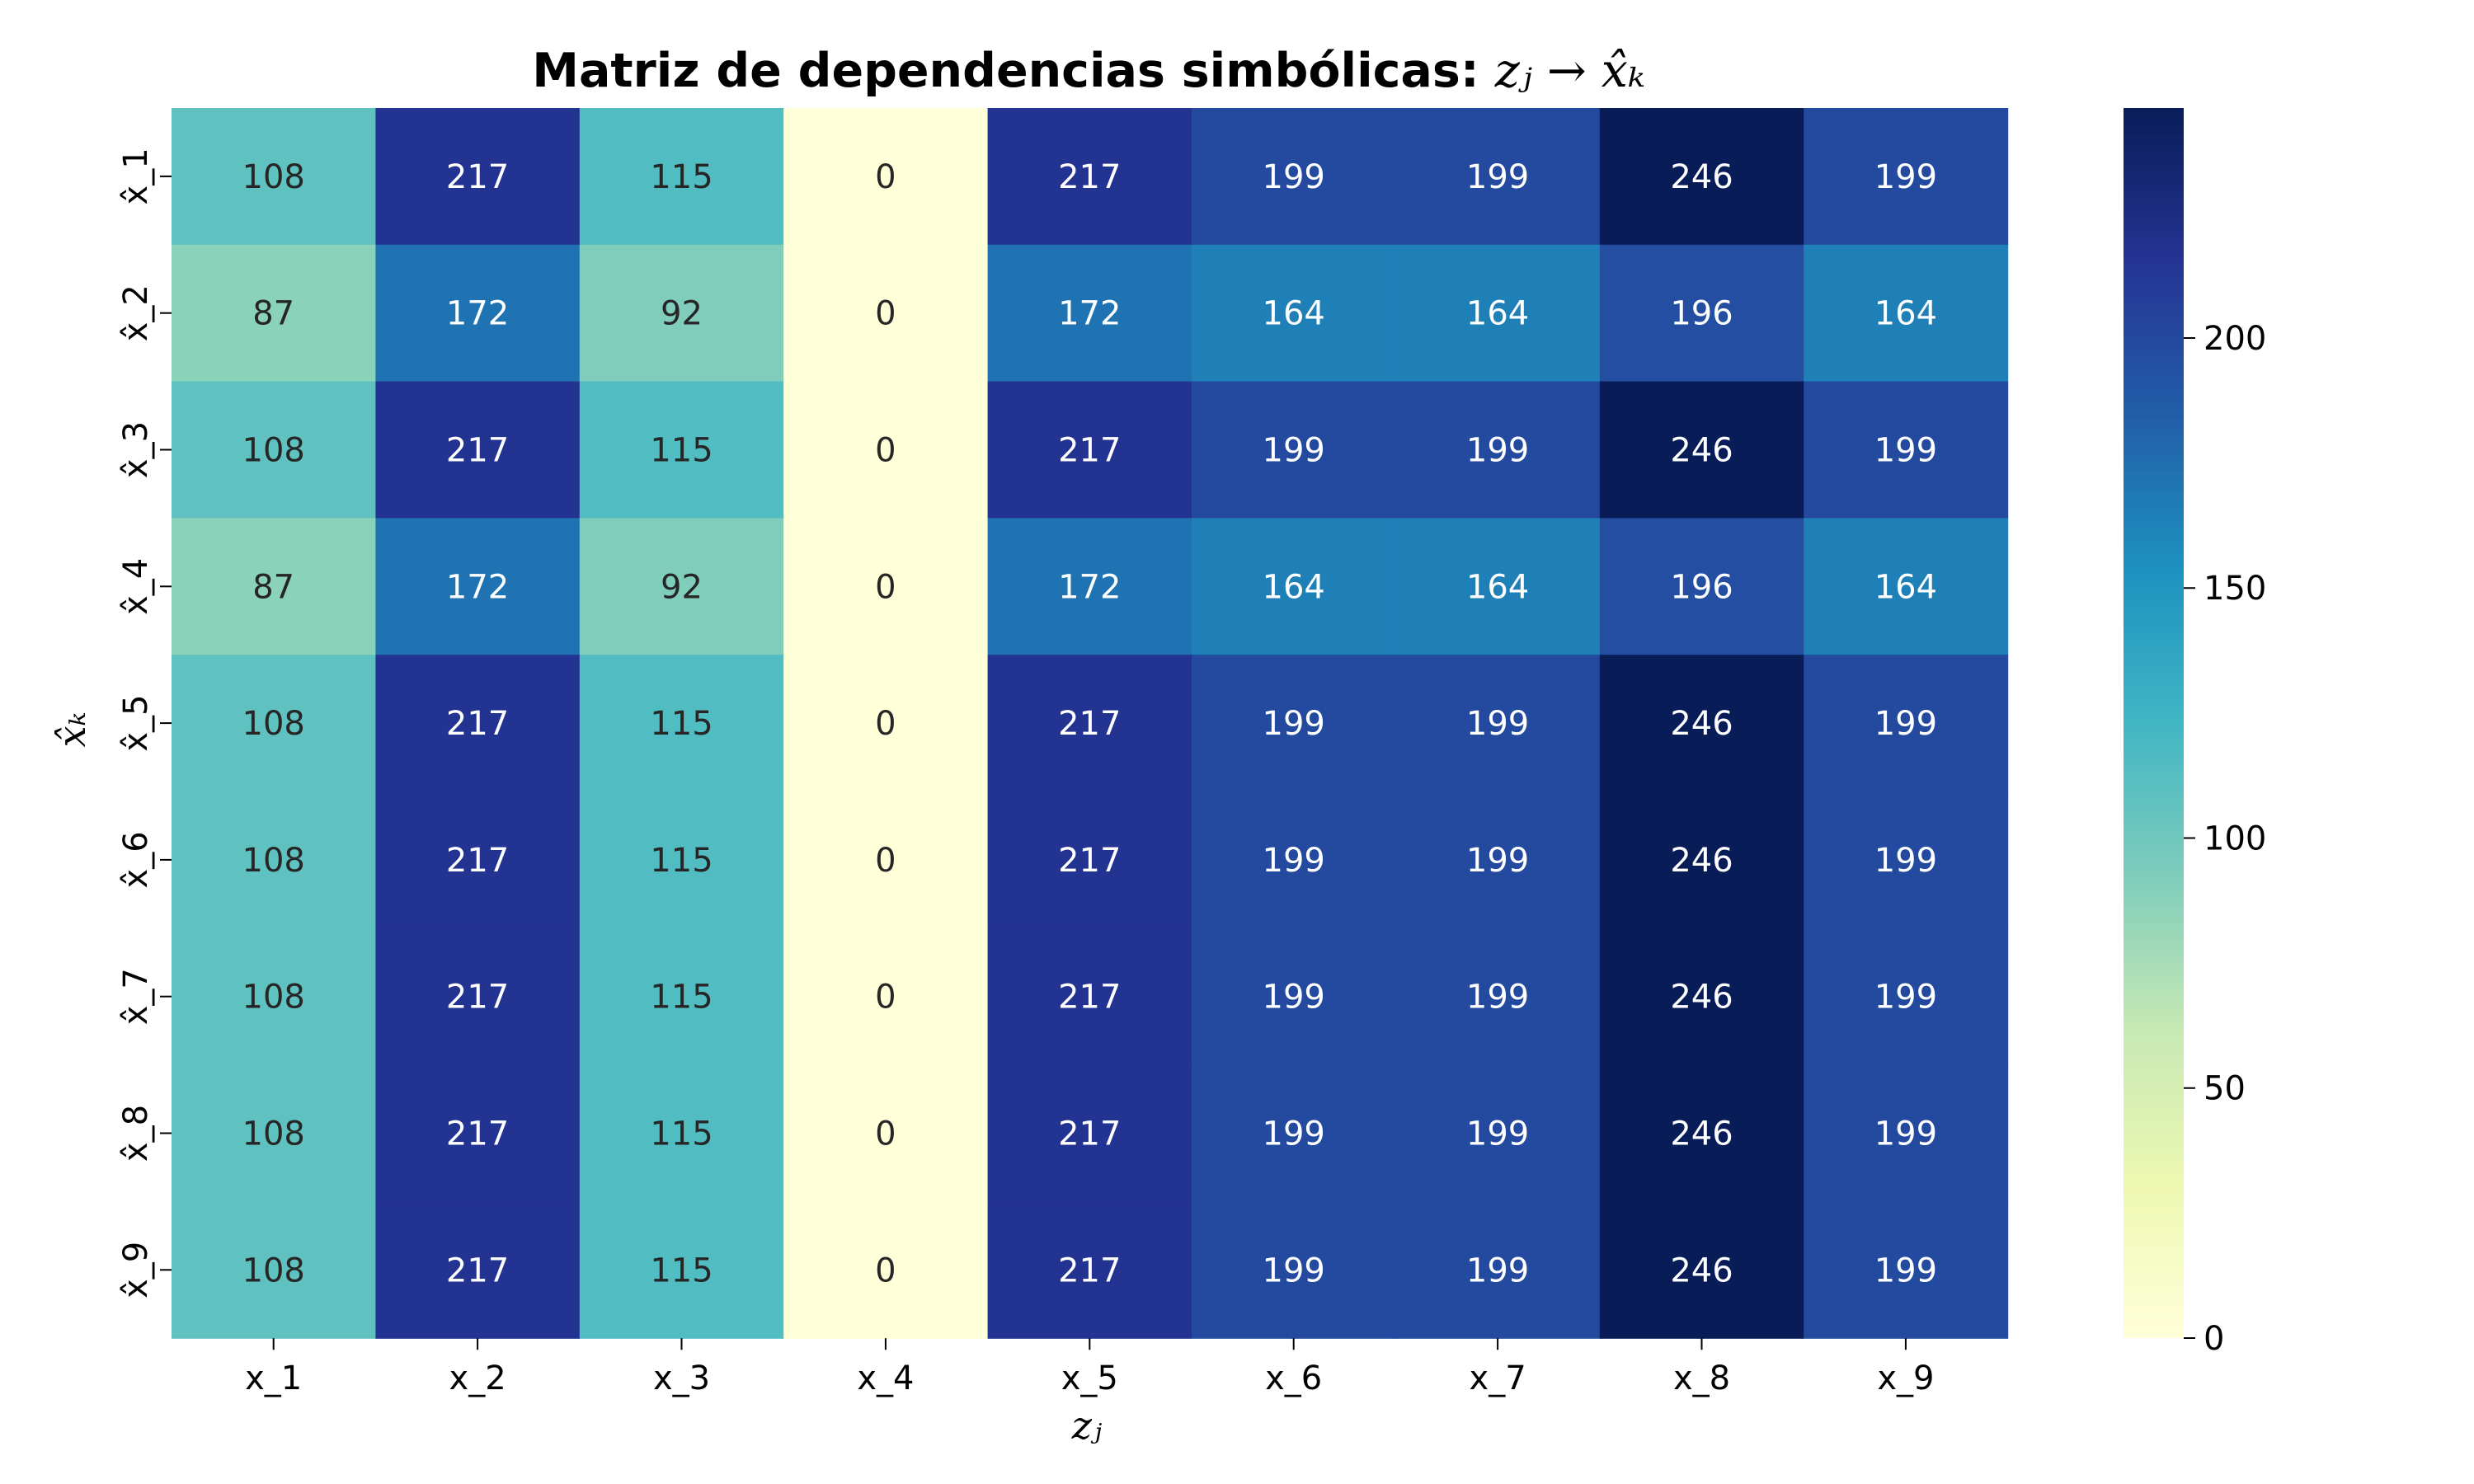  Describe the element at coordinates (1701, 1378) in the screenshot. I see `x-tick-label: x_8` at that location.